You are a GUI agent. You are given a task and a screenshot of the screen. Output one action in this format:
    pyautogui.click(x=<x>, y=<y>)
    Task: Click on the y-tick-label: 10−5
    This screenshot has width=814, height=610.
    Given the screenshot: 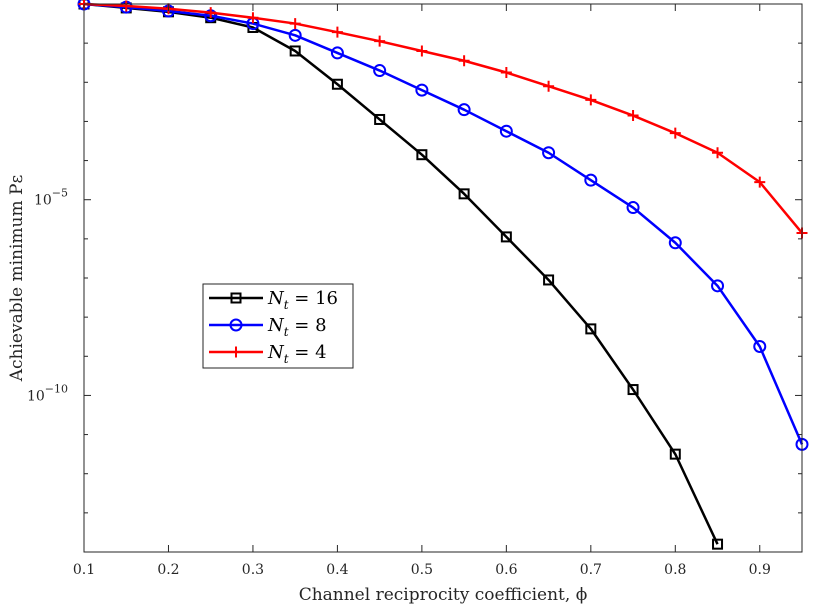 What is the action you would take?
    pyautogui.click(x=51, y=198)
    